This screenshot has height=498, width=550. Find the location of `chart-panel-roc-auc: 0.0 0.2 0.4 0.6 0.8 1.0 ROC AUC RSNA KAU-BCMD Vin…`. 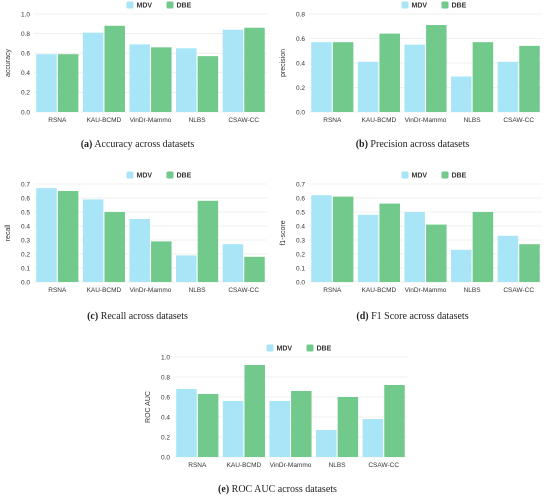

chart-panel-roc-auc: 0.0 0.2 0.4 0.6 0.8 1.0 ROC AUC RSNA KAU-BCMD Vin… is located at coordinates (277, 408).